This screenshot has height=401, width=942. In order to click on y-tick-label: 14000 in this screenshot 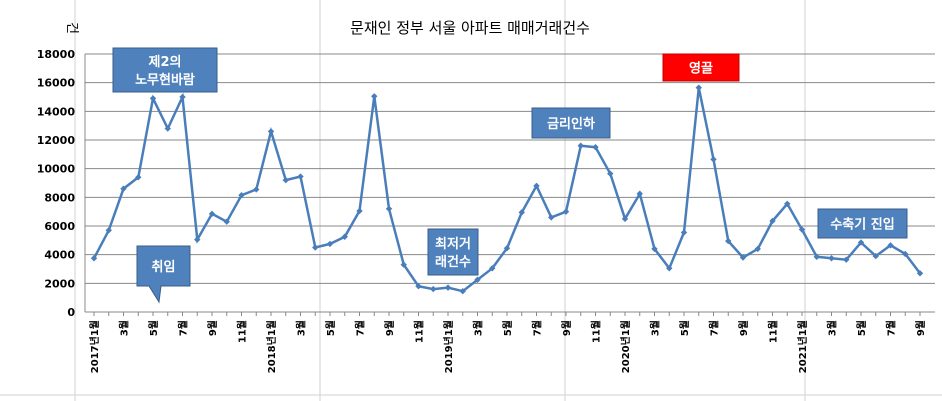, I will do `click(56, 111)`.